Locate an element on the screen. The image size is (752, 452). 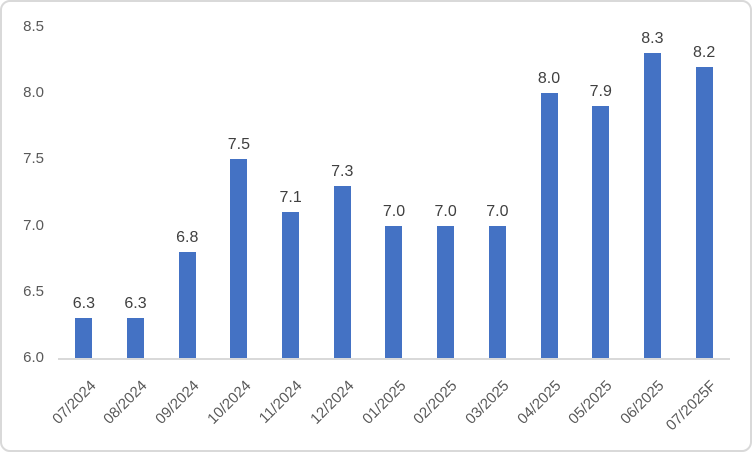
x-tick-cell: 01/2025 is located at coordinates (389, 408).